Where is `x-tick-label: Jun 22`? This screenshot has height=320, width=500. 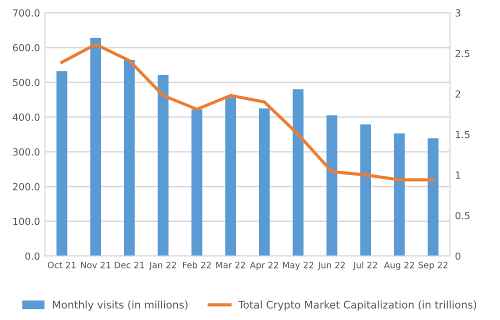
x-tick-label: Jun 22 is located at coordinates (331, 266).